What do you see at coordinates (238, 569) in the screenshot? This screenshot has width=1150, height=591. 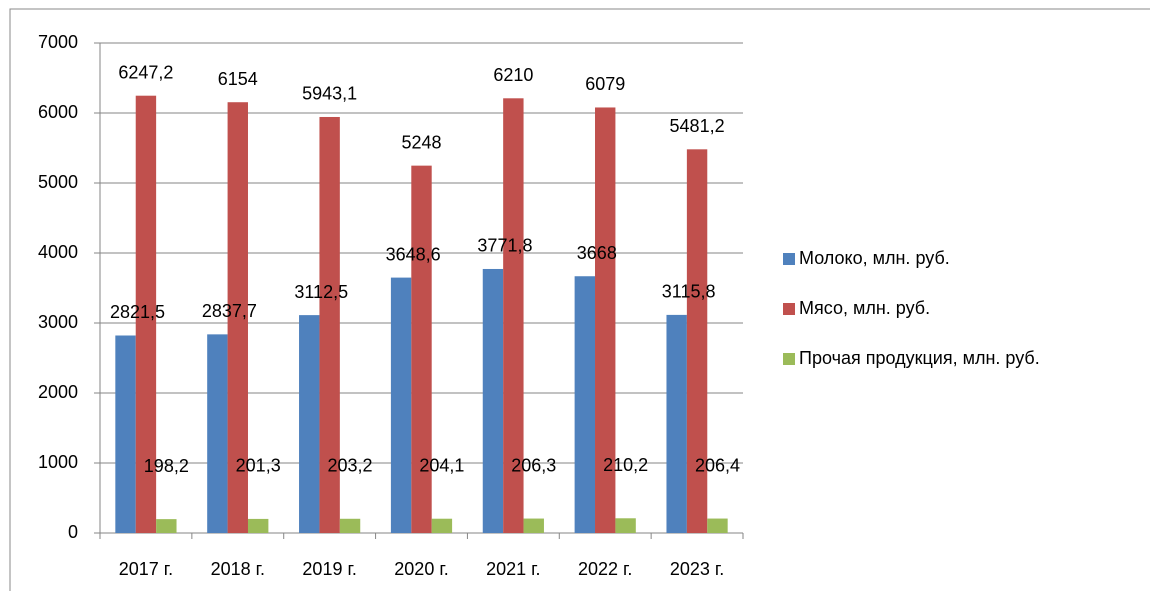 I see `x-tick-label: 2018 г.` at bounding box center [238, 569].